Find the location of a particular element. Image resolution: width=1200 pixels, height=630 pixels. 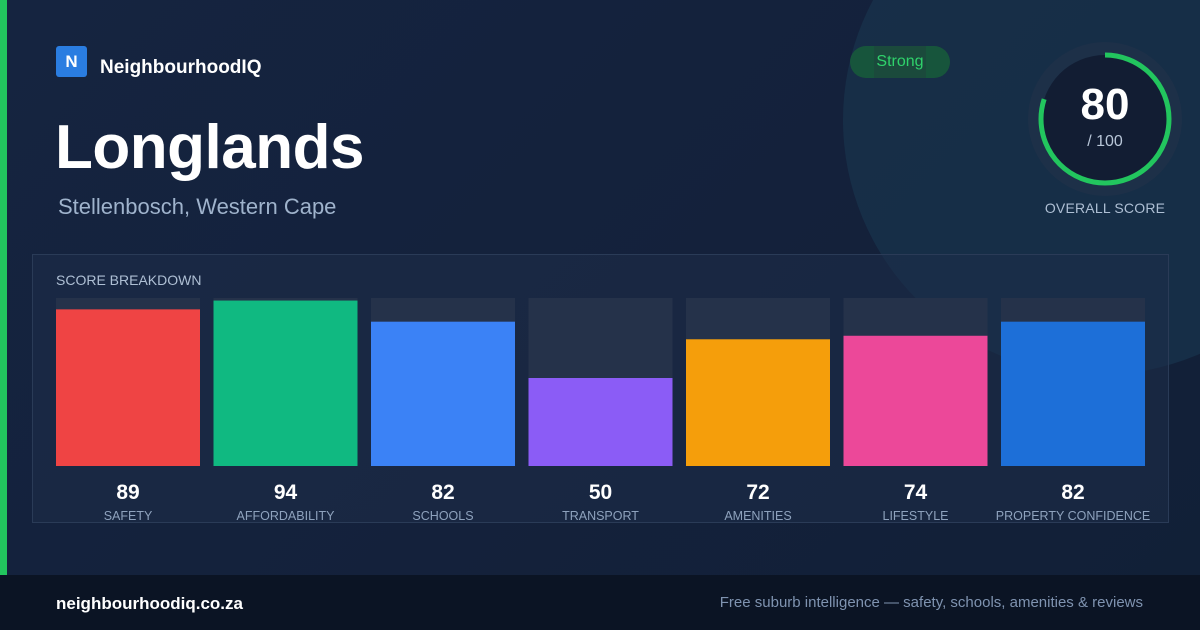

score-ring-inner is located at coordinates (1105, 119).